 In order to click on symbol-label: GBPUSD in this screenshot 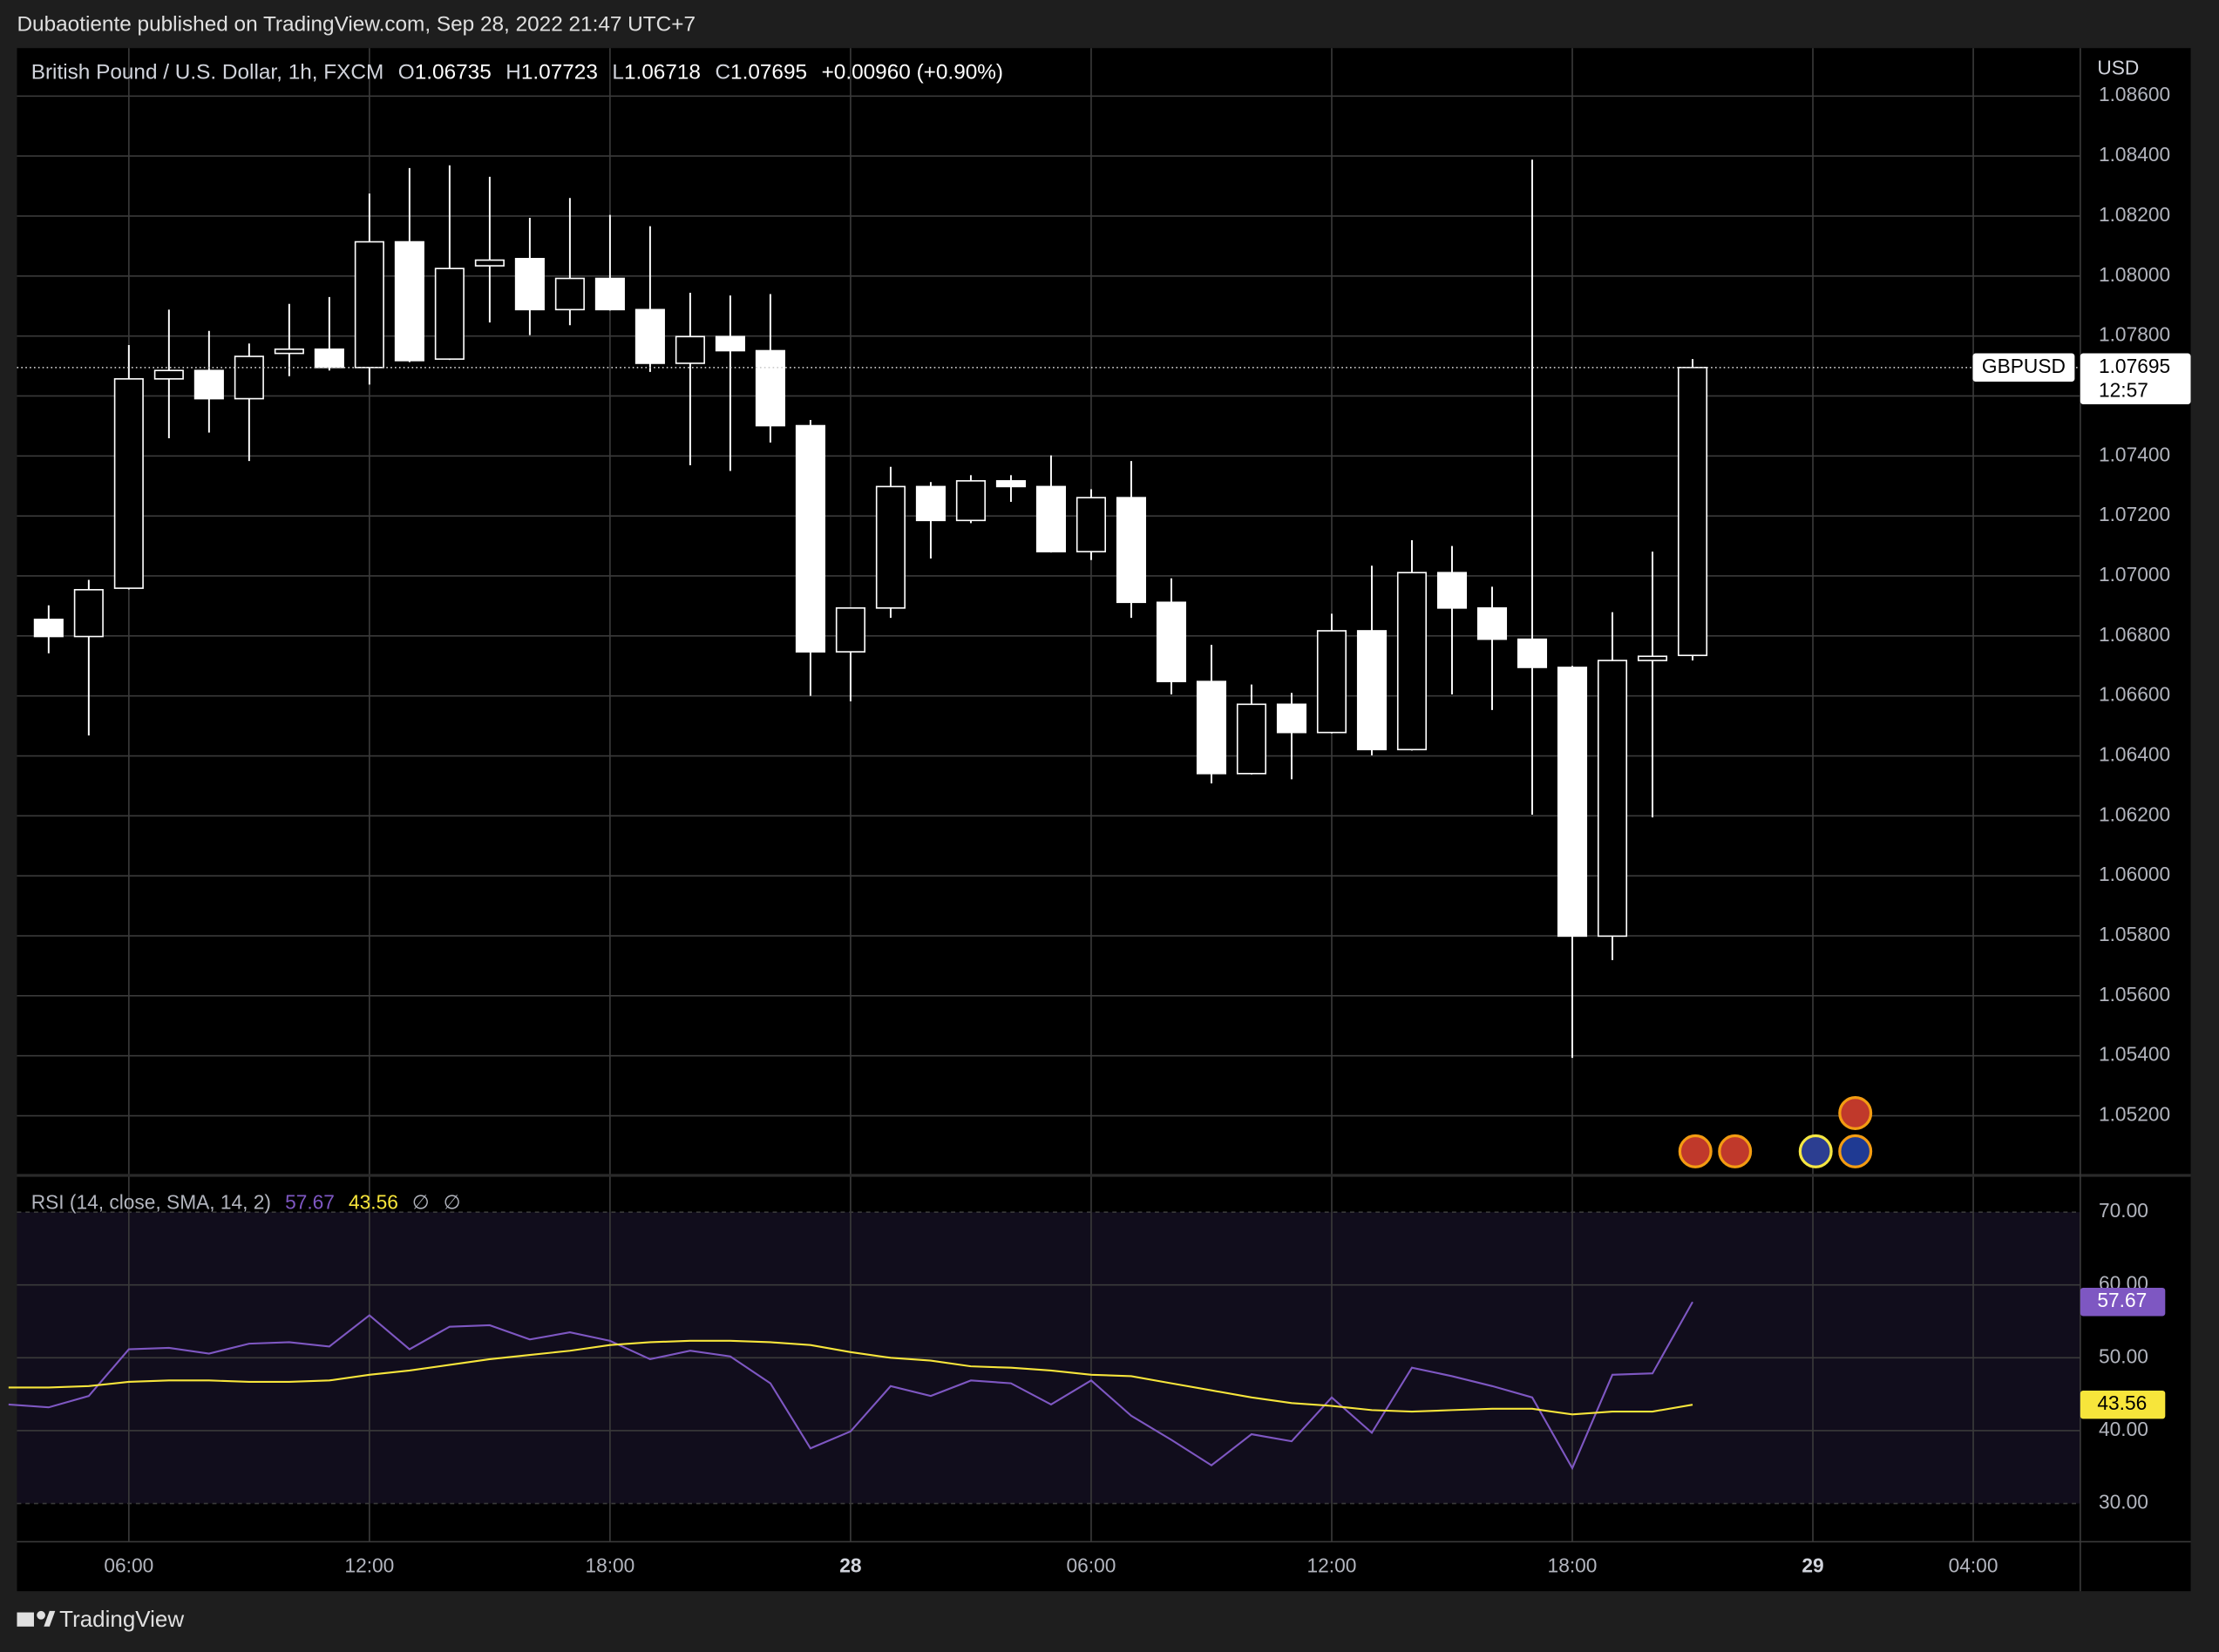, I will do `click(2024, 366)`.